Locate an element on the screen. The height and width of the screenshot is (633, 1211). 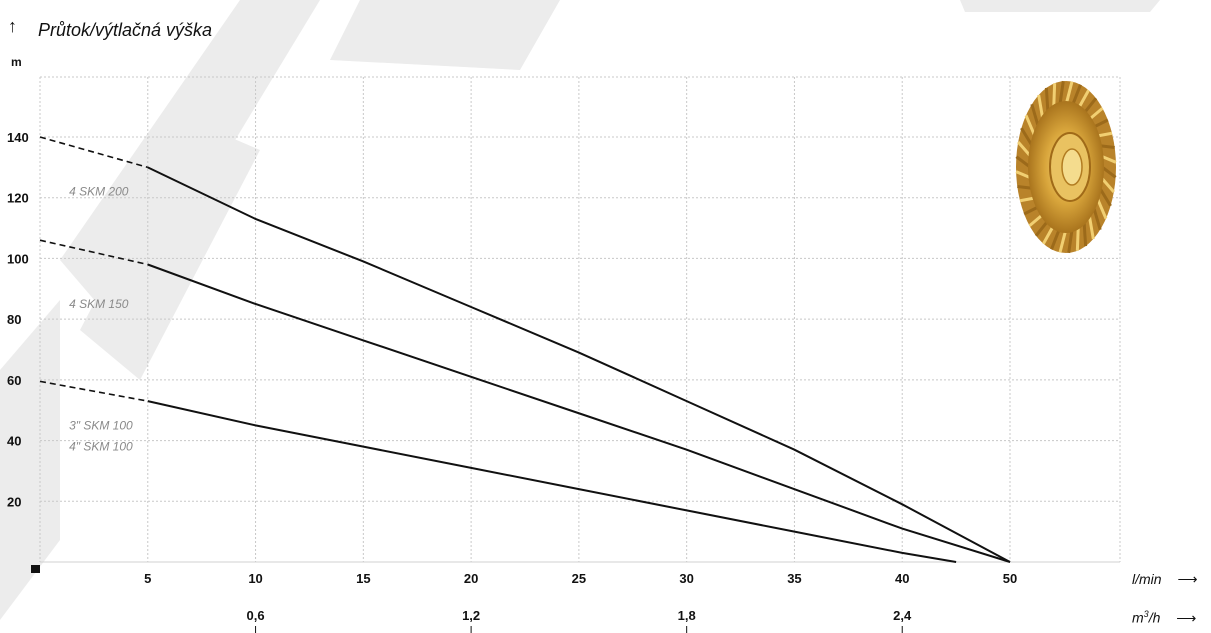
y-unit-label: m is located at coordinates (16, 62).